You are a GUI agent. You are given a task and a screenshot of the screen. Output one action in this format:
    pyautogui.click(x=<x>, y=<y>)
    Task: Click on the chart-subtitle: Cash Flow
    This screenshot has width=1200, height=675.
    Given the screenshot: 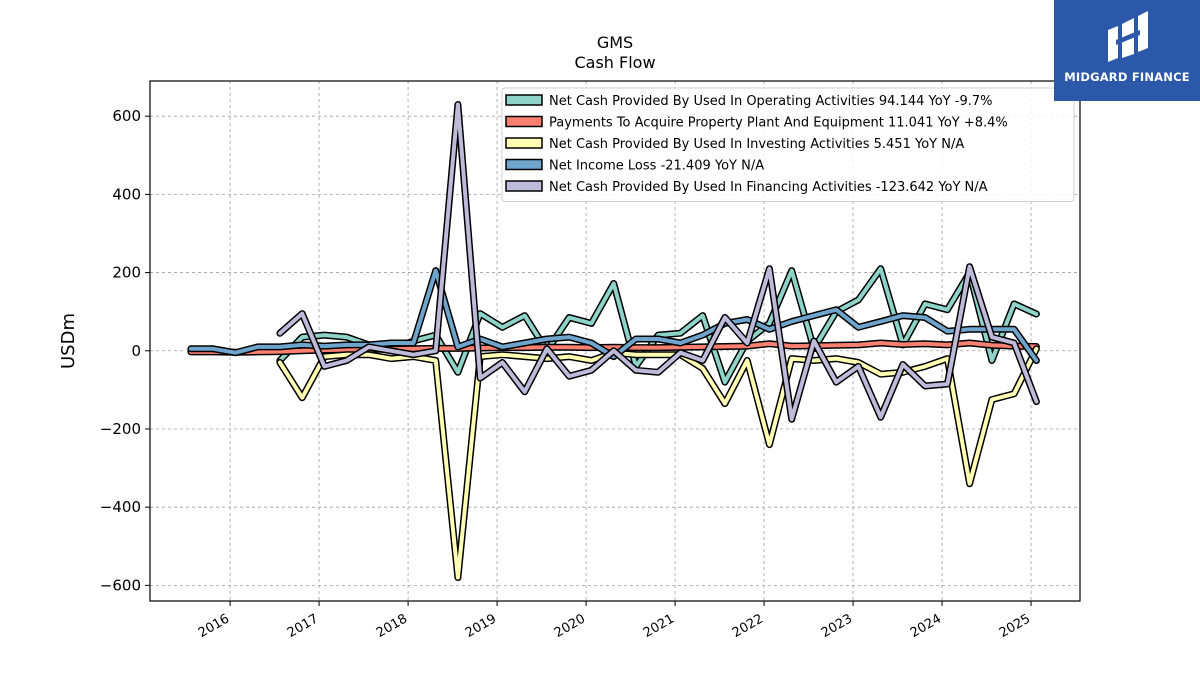 What is the action you would take?
    pyautogui.click(x=614, y=62)
    